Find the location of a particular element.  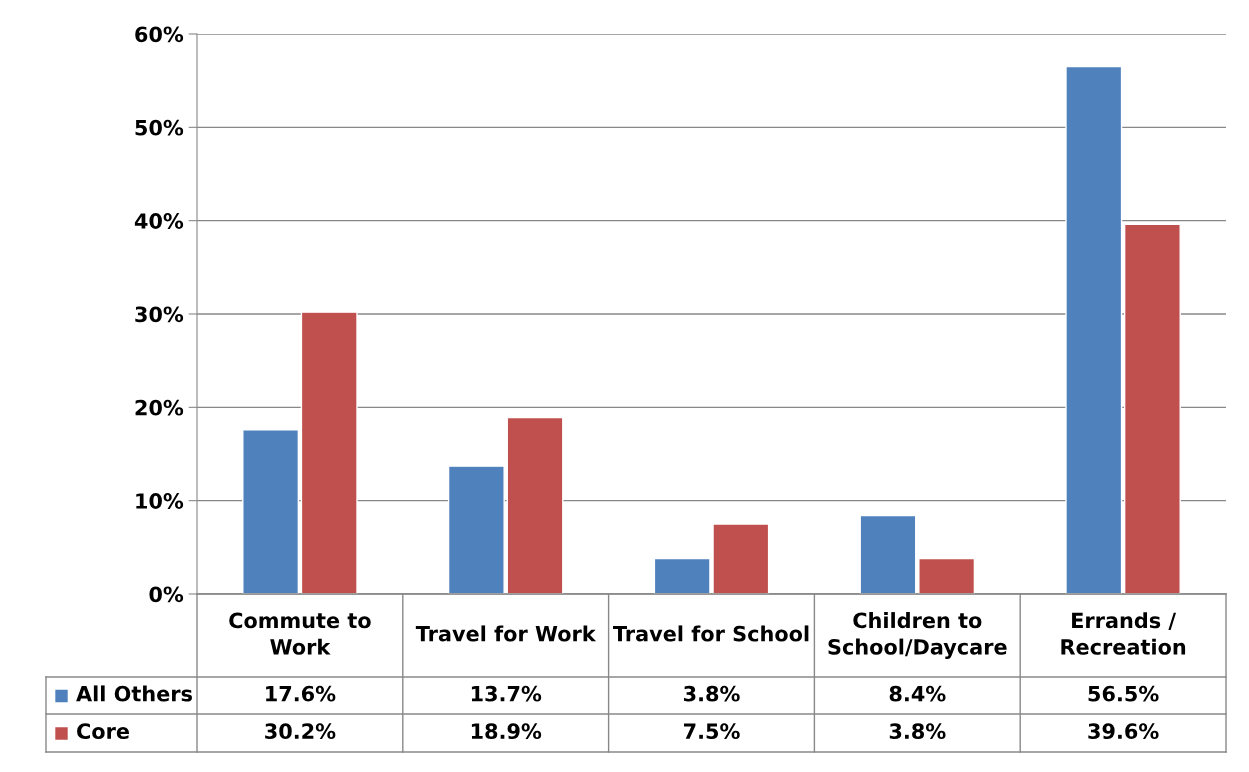

y-tick-label: 20% is located at coordinates (159, 407).